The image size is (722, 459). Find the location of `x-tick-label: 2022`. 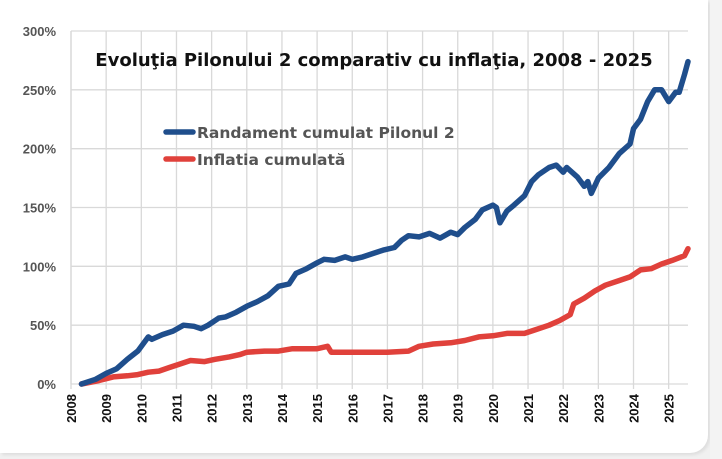

x-tick-label: 2022 is located at coordinates (563, 408).